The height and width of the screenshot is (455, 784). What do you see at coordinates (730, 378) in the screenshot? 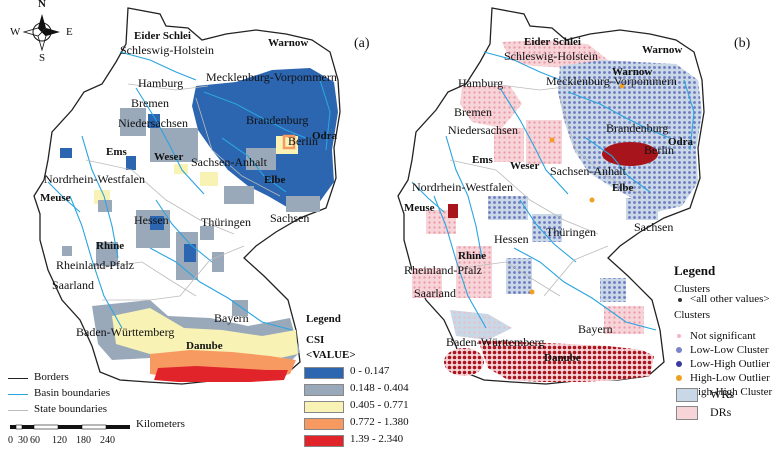
I see `cluster-legend-label: High-Low Outlier` at bounding box center [730, 378].